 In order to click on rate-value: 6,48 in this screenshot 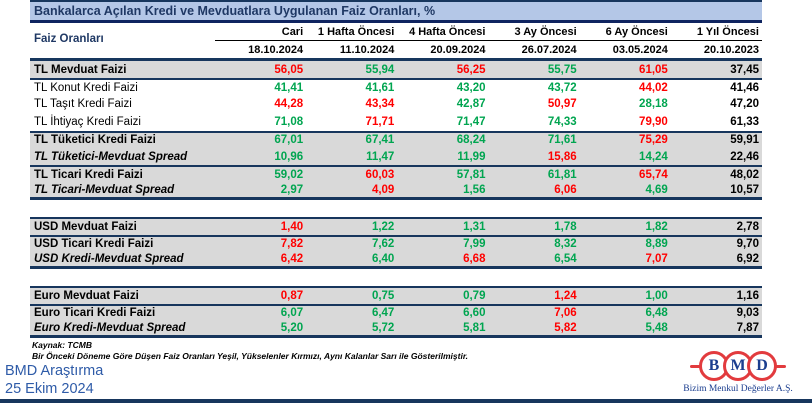, I will do `click(656, 313)`.